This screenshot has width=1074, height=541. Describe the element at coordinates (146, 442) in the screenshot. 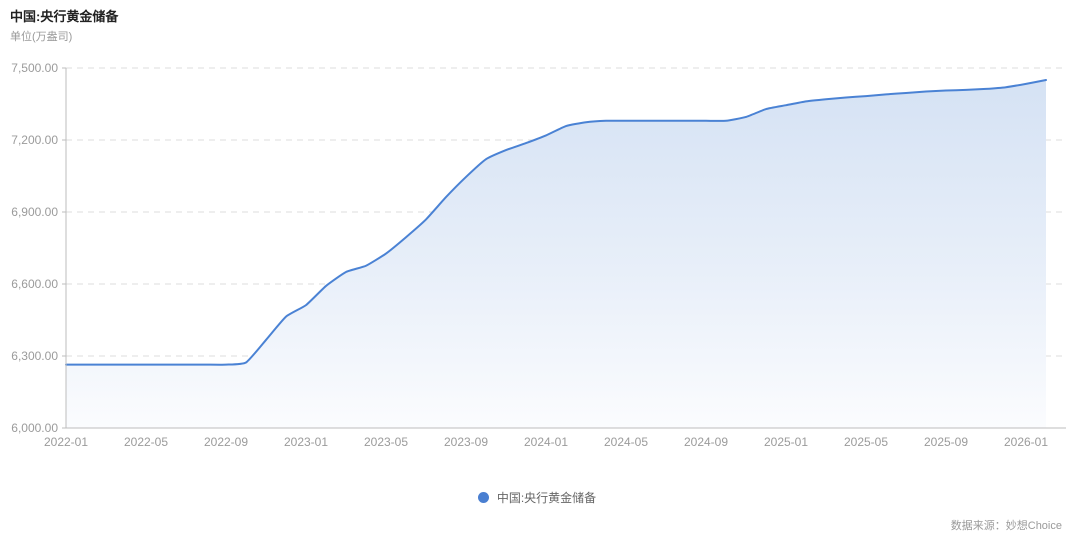

I see `x-axis-tick-label: 2022-05` at that location.